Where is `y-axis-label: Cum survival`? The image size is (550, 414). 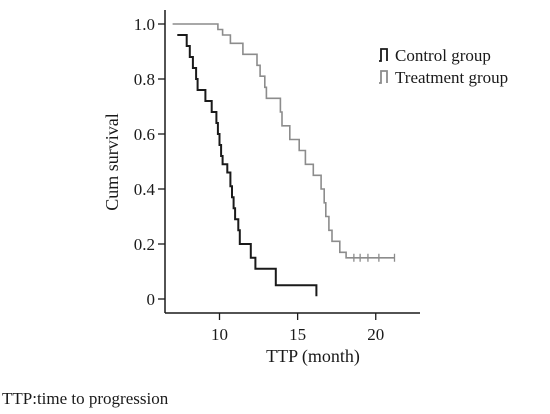
y-axis-label: Cum survival is located at coordinates (112, 162).